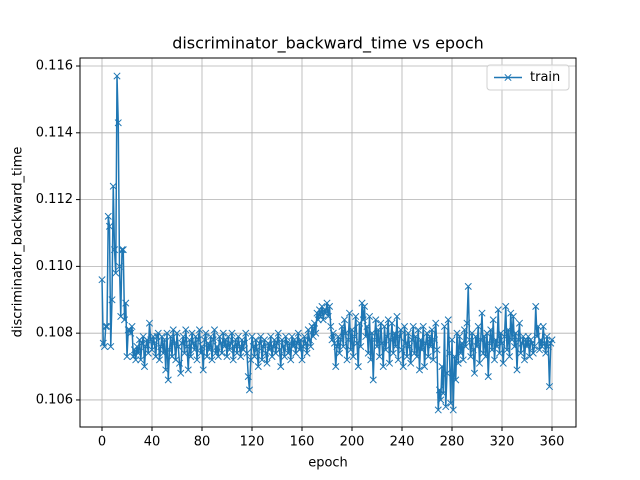 This screenshot has width=640, height=480. I want to click on x-tick-label: 160, so click(302, 442).